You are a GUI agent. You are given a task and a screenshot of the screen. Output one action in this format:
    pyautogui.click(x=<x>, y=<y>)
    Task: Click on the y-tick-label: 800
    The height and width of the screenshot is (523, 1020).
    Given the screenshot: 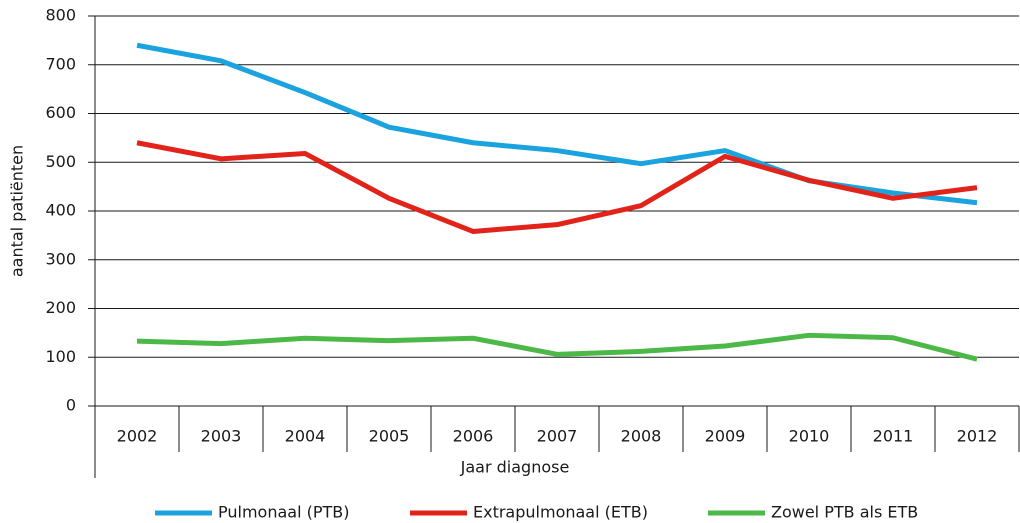 What is the action you would take?
    pyautogui.click(x=60, y=15)
    